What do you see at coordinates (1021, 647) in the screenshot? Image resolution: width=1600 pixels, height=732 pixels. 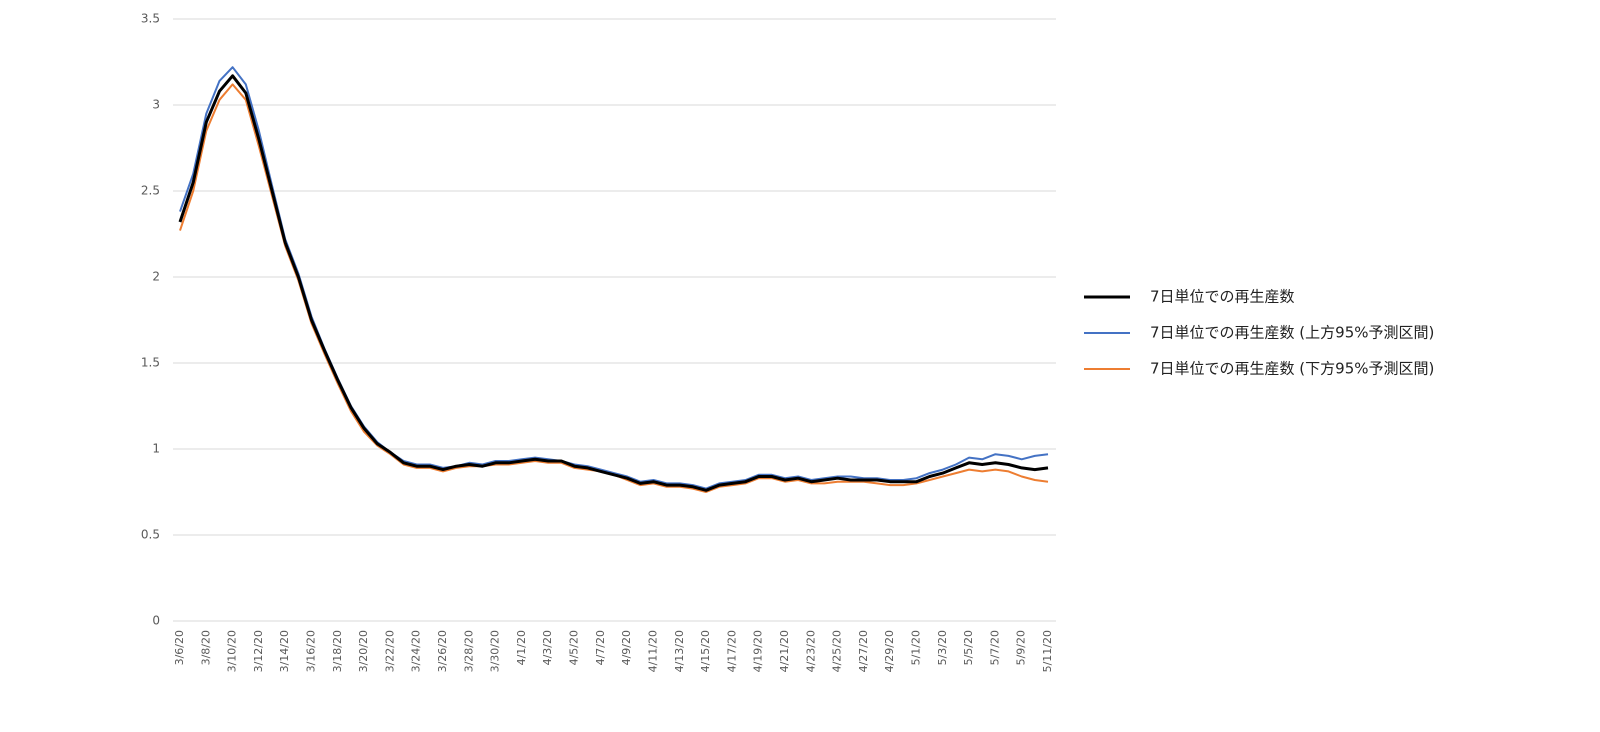 I see `x-tick-label: 5/9/20` at bounding box center [1021, 647].